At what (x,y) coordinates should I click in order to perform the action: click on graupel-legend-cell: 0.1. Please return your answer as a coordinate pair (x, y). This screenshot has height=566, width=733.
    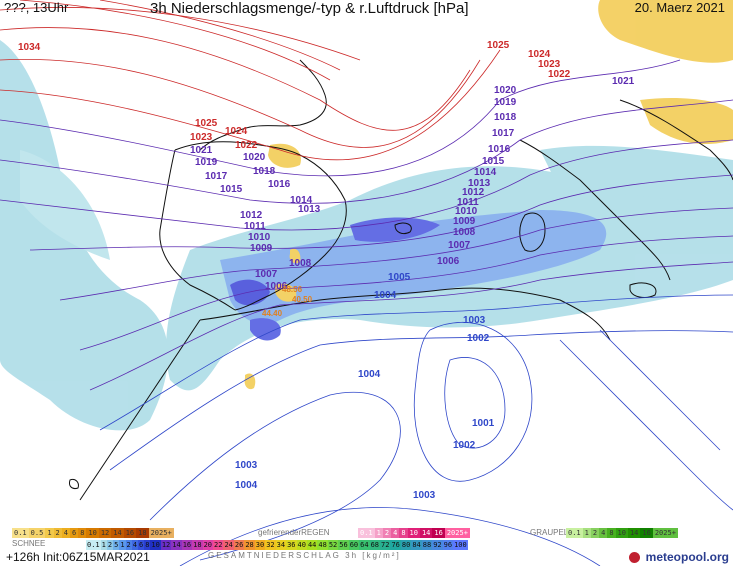
    Looking at the image, I should click on (574, 533).